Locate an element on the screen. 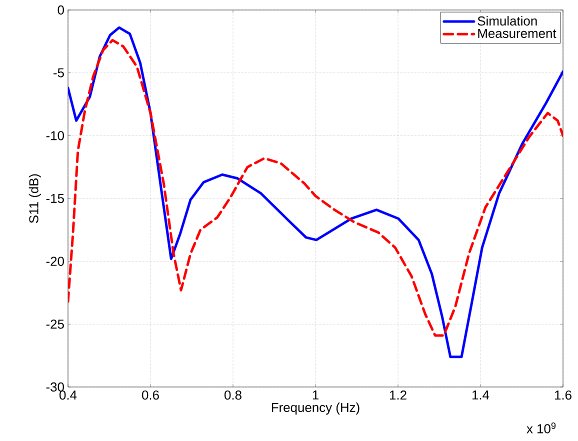 This screenshot has height=441, width=578. y-tick-label: -20 is located at coordinates (55, 261).